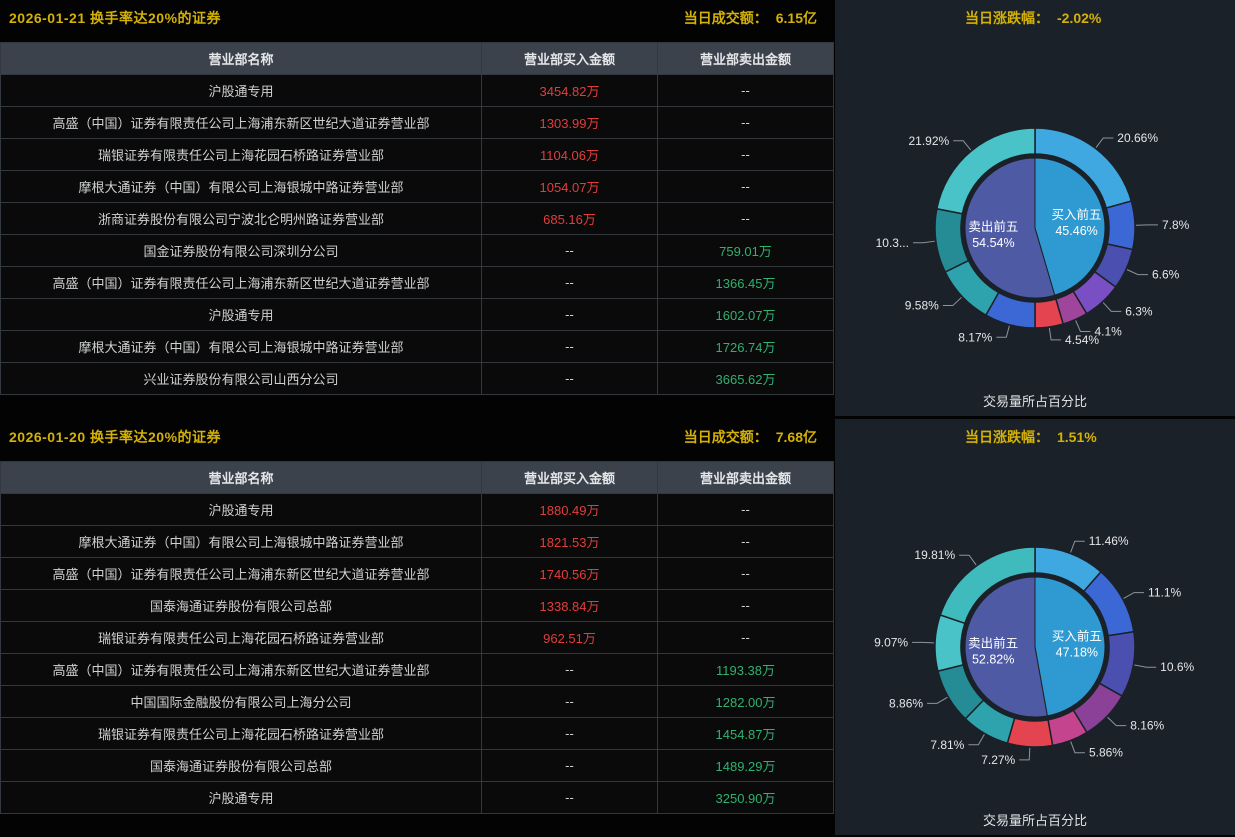  What do you see at coordinates (745, 378) in the screenshot?
I see `sell-amount-cell: 3665.62万` at bounding box center [745, 378].